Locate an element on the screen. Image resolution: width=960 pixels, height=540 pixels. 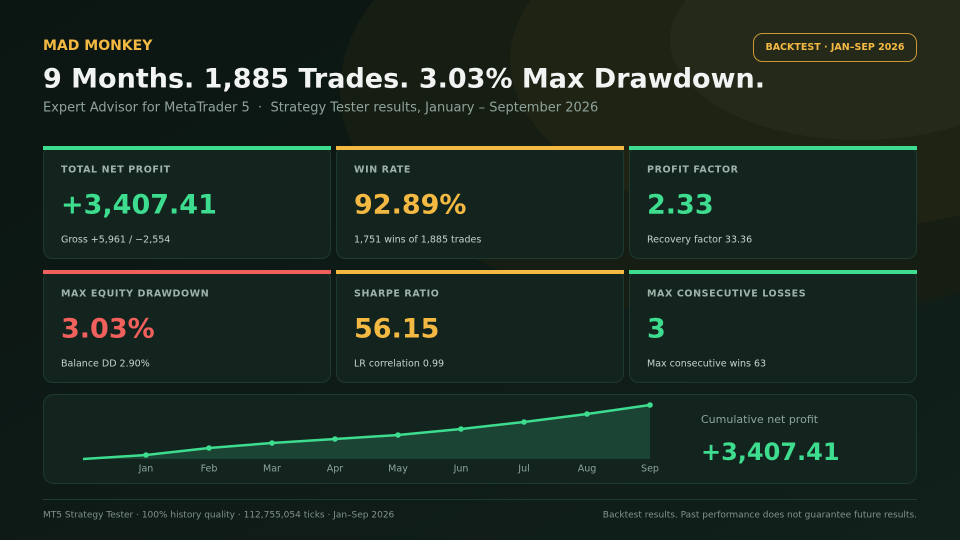
brand: MAD MONKEY is located at coordinates (98, 46).